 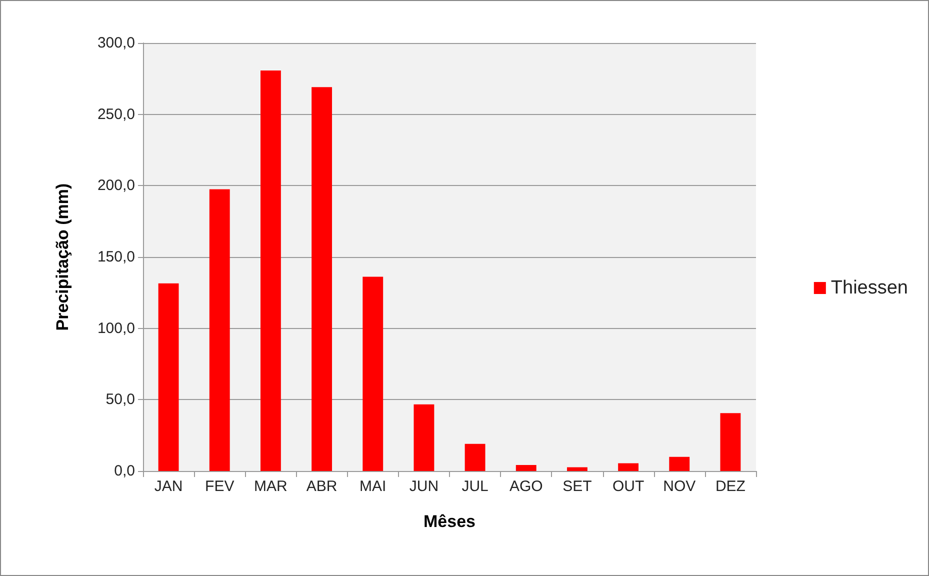 What do you see at coordinates (116, 257) in the screenshot?
I see `y-tick-label: 150,0` at bounding box center [116, 257].